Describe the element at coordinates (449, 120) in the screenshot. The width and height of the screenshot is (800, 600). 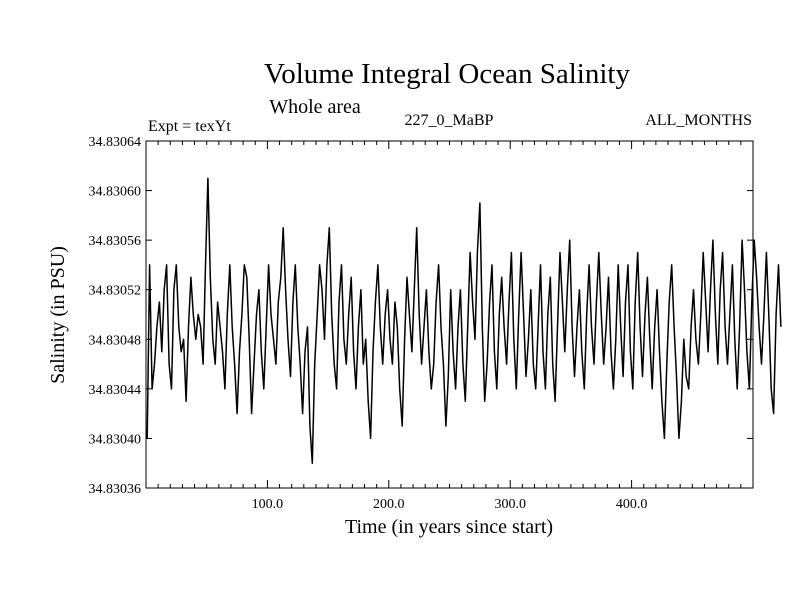
I see `period-label: 227_0_MaBP` at that location.